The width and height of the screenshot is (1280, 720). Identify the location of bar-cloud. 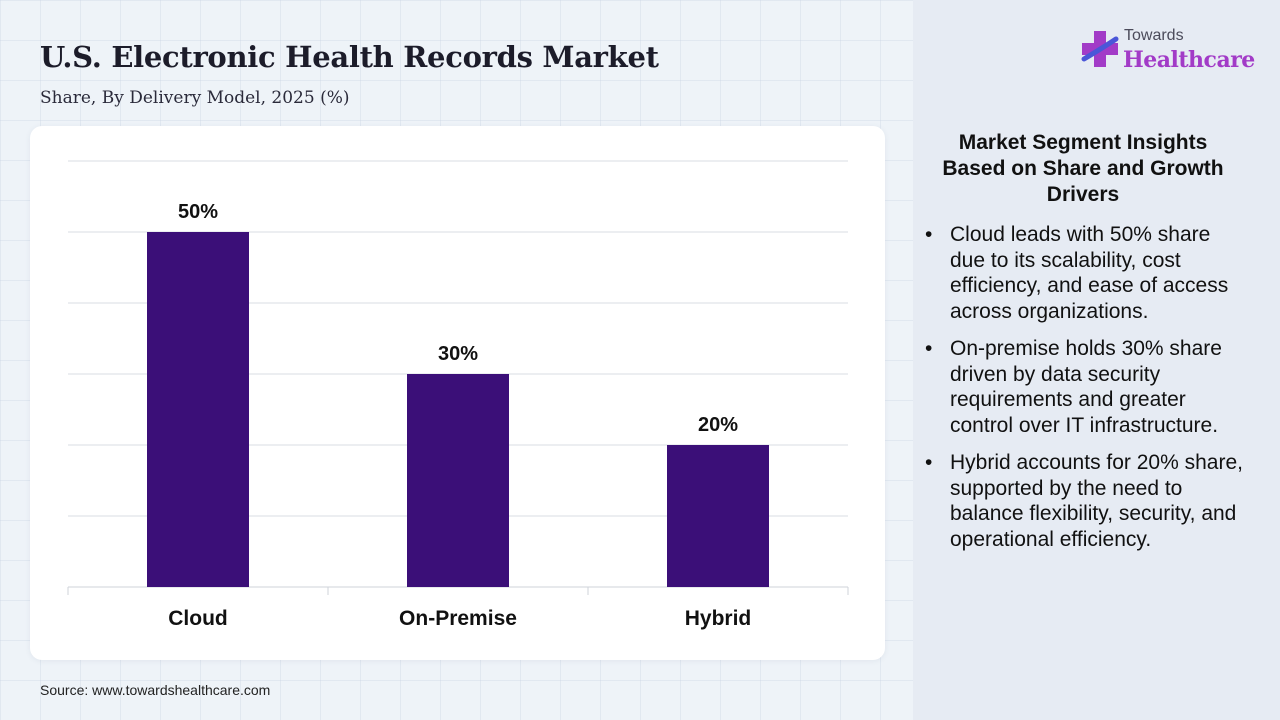
(198, 409).